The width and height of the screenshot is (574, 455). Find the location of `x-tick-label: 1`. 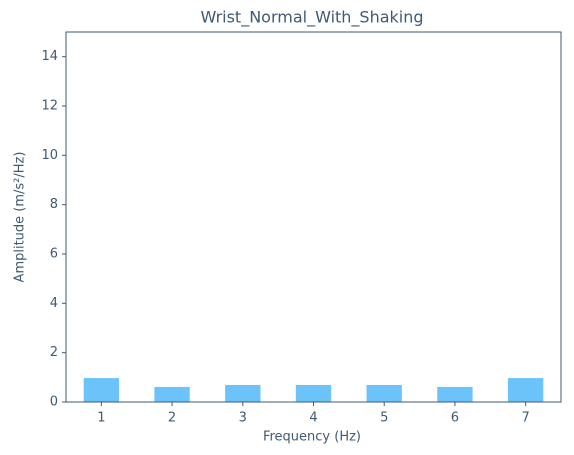

x-tick-label: 1 is located at coordinates (101, 418).